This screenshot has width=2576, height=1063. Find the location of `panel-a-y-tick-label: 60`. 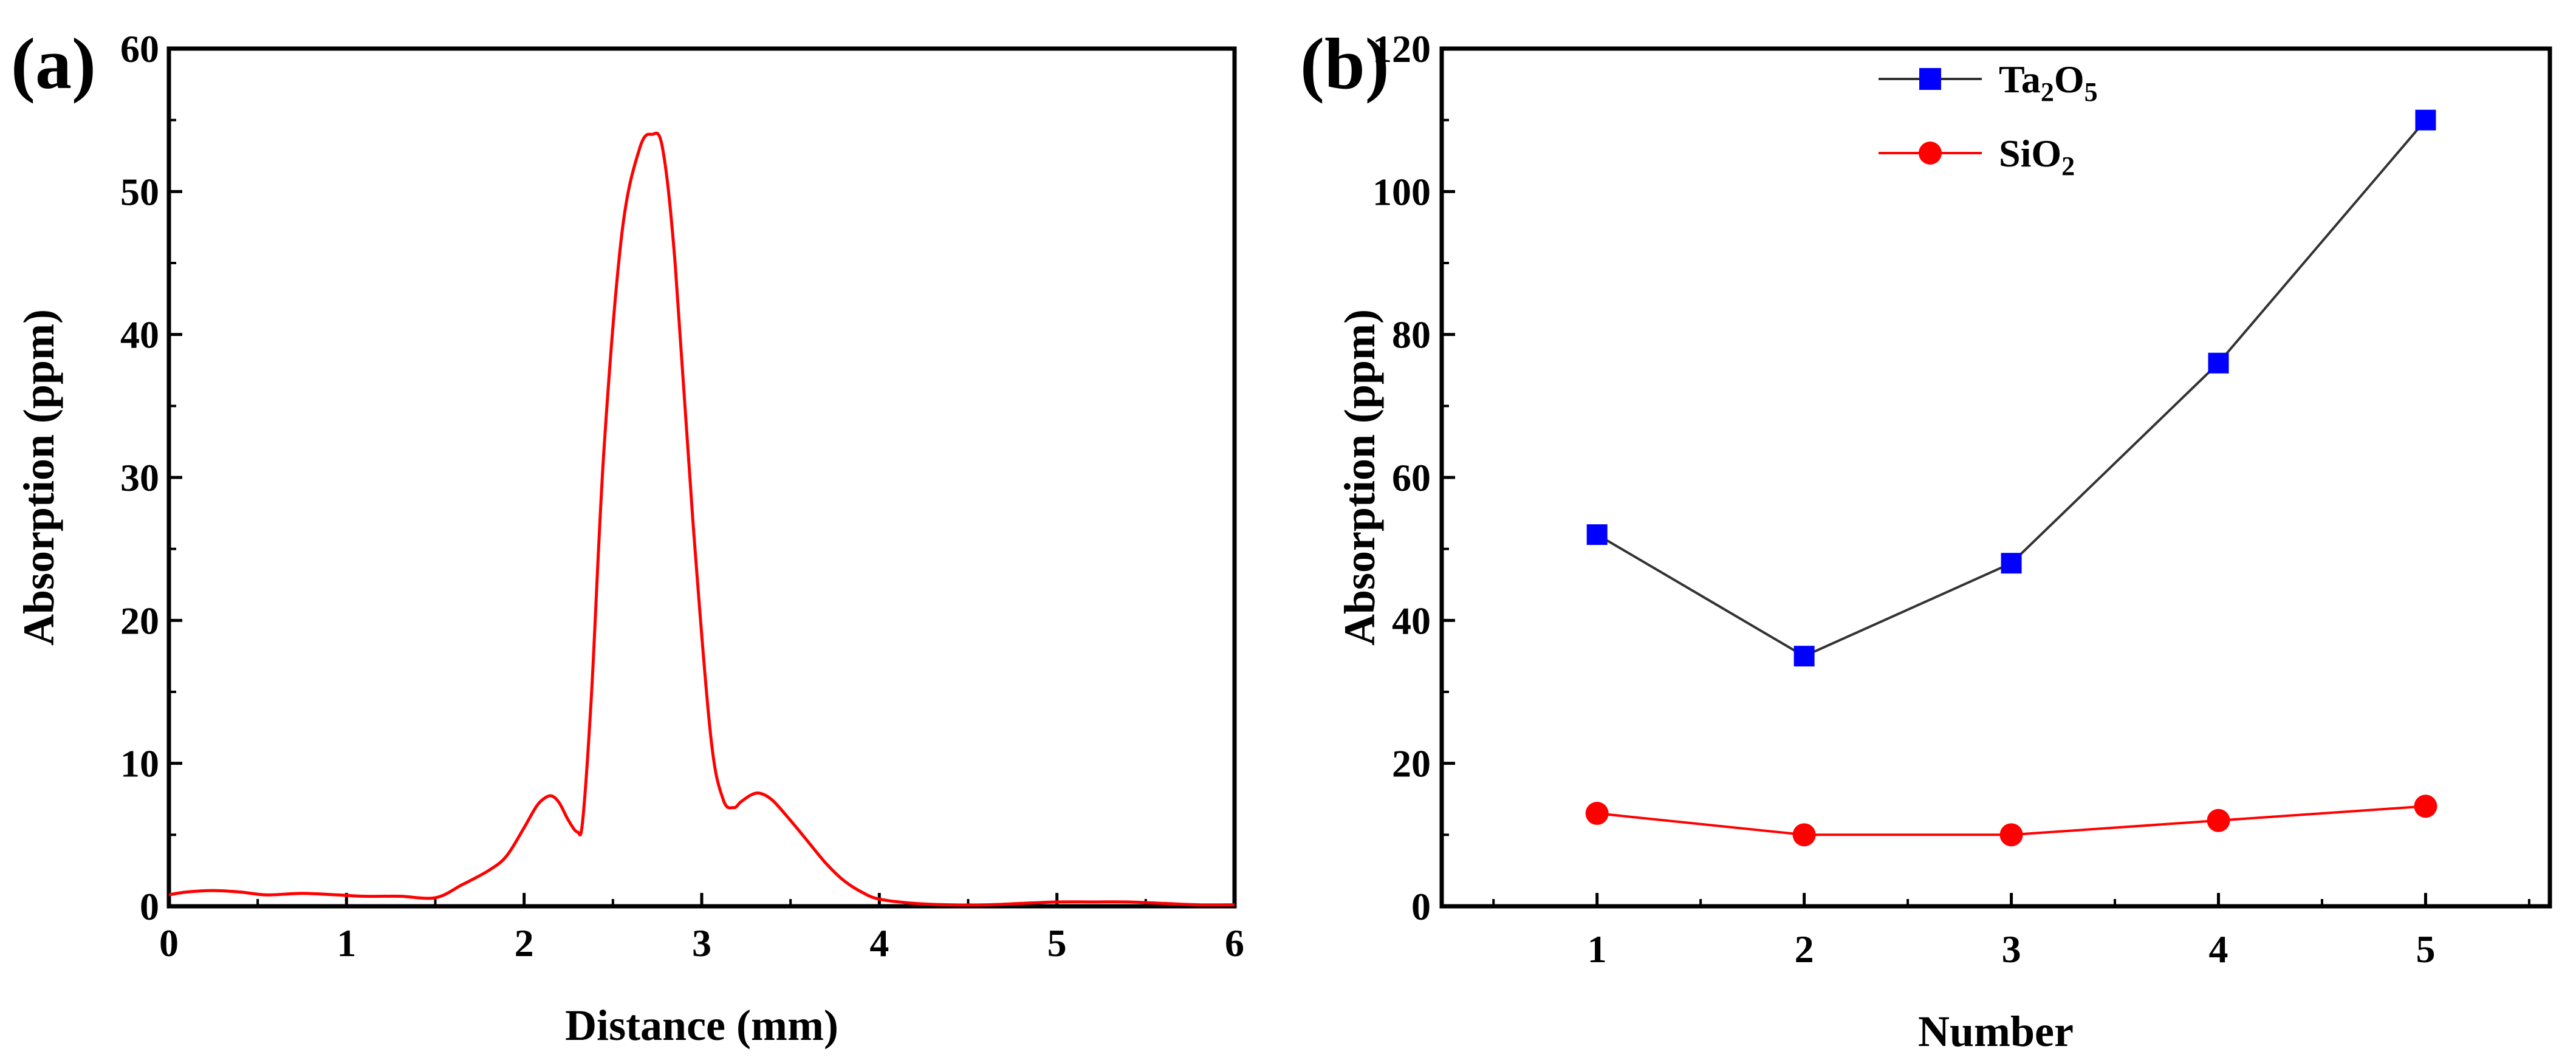

panel-a-y-tick-label: 60 is located at coordinates (139, 48).